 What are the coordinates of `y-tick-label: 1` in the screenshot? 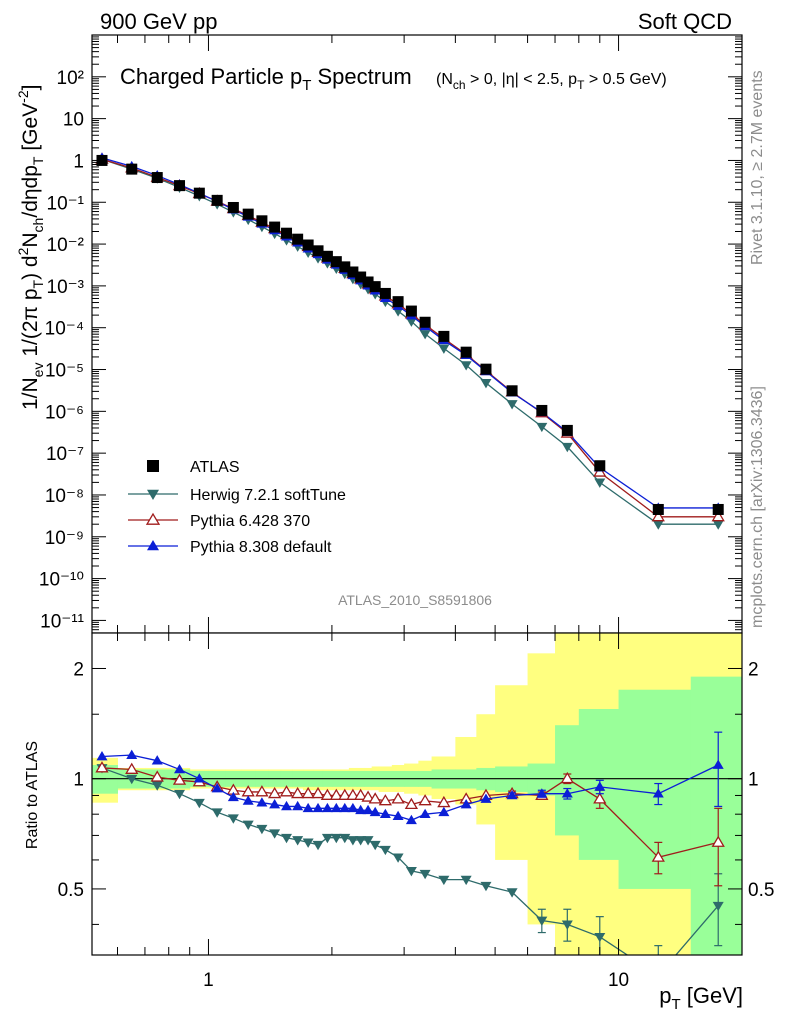 It's located at (78, 161).